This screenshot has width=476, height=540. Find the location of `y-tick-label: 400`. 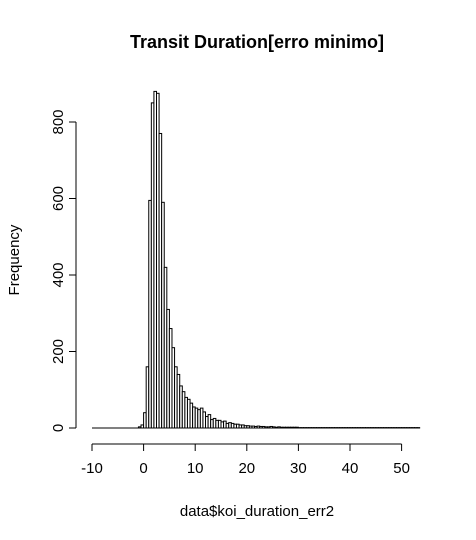

y-tick-label: 400 is located at coordinates (58, 274).